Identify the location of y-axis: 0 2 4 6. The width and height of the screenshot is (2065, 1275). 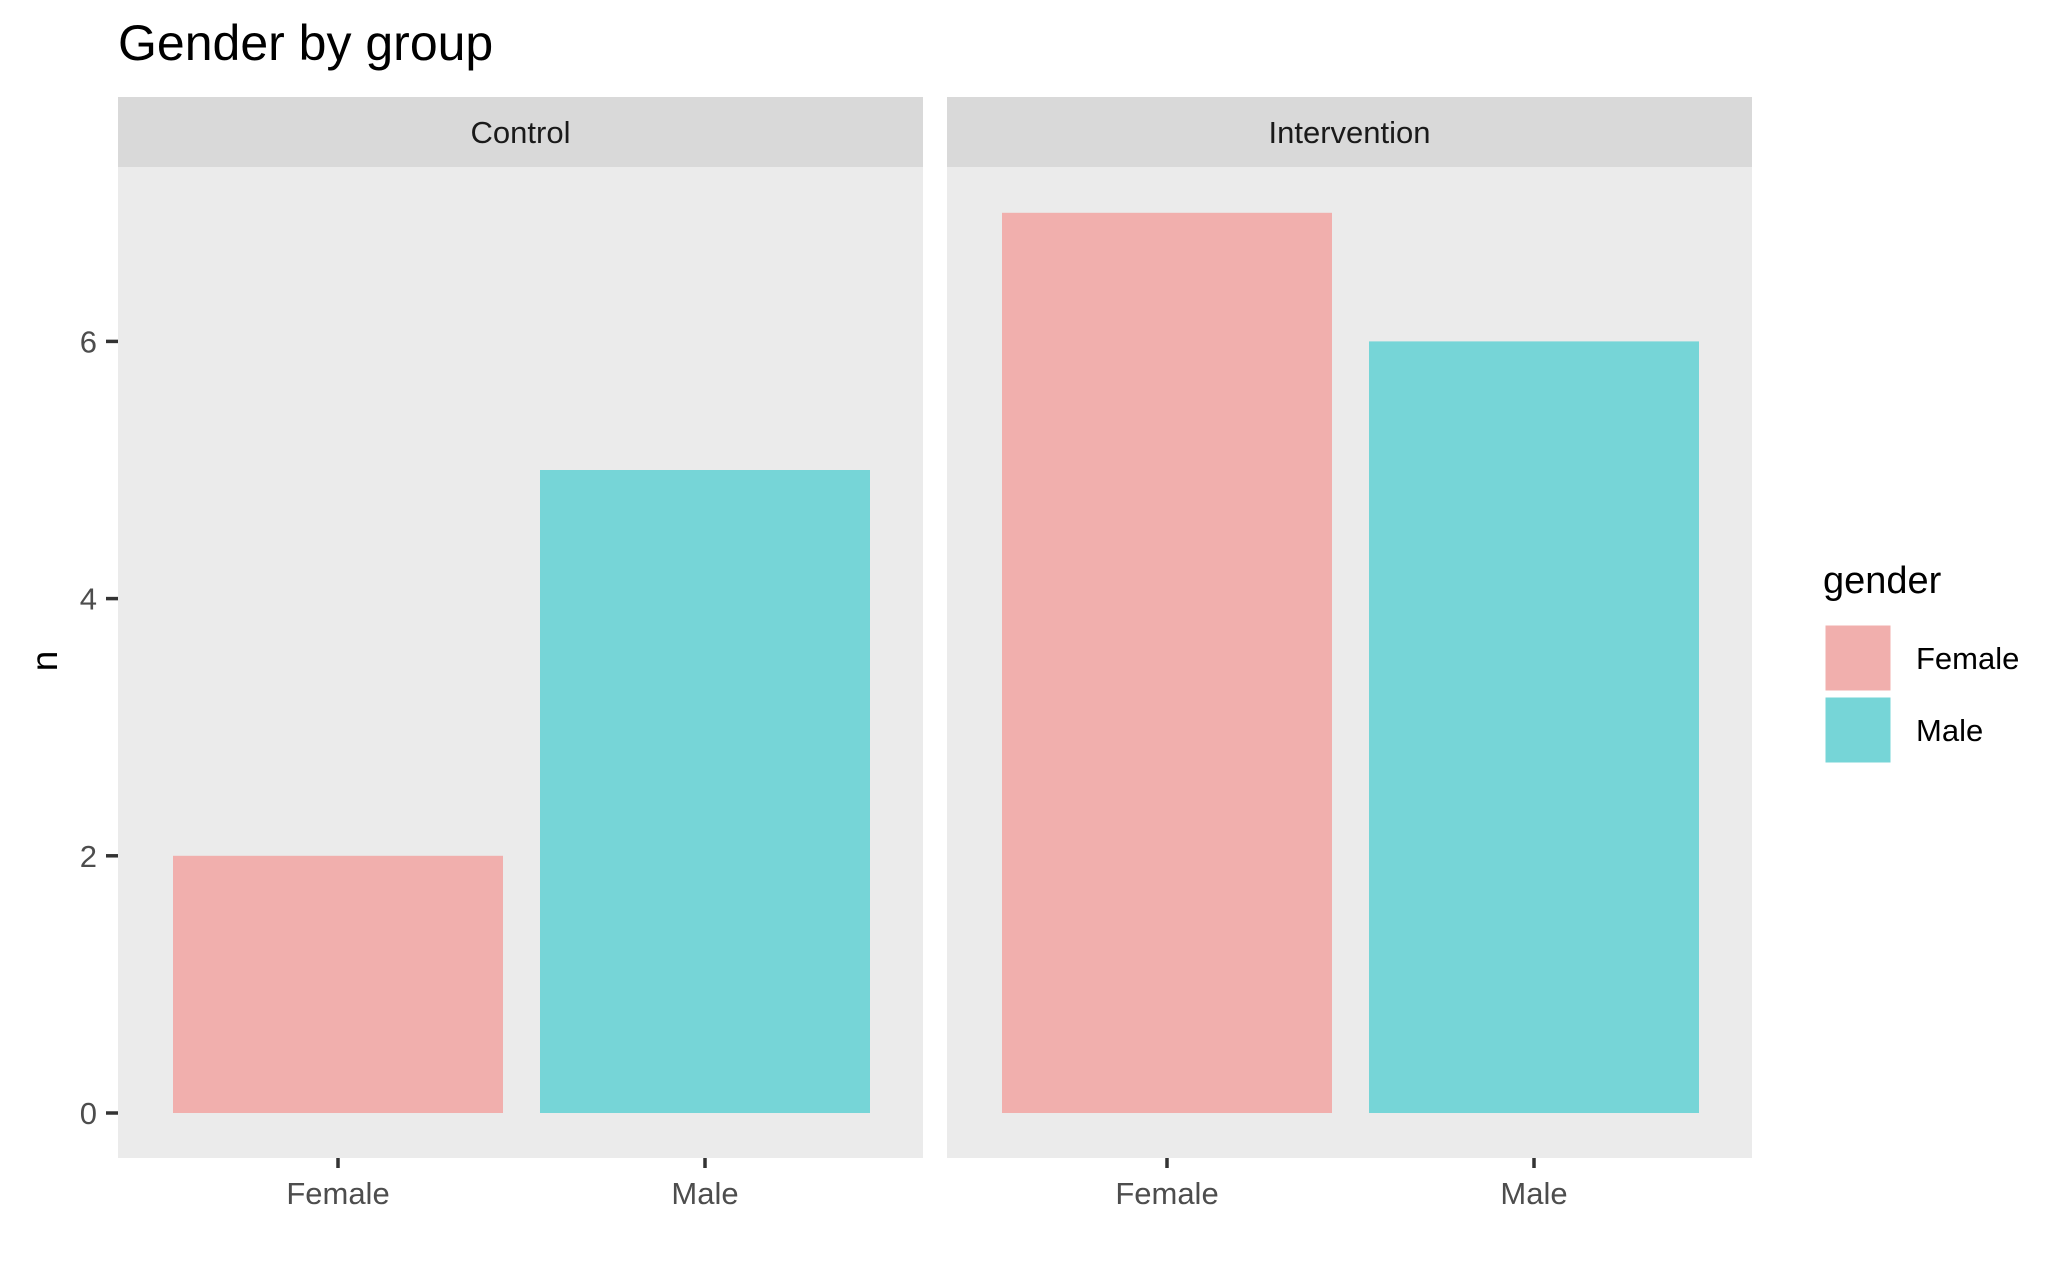
(99, 727).